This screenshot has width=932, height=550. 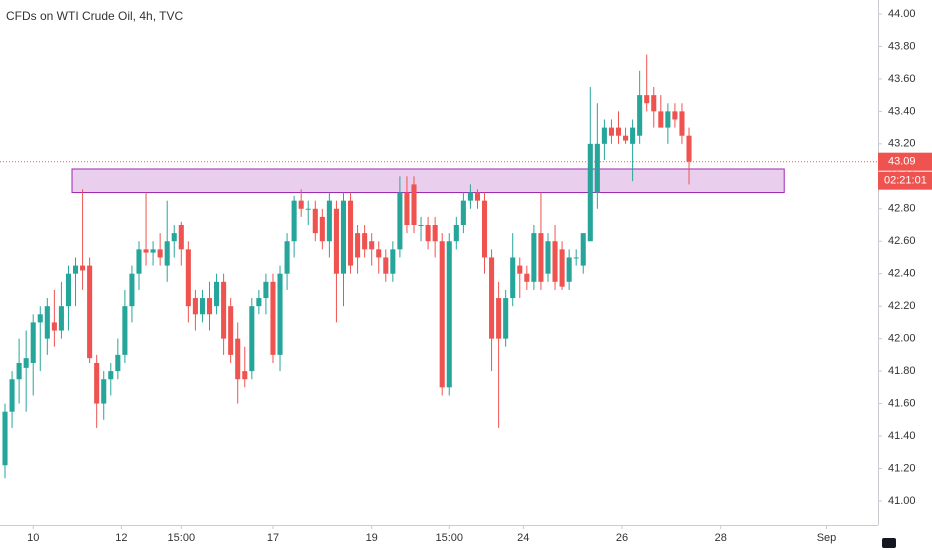 What do you see at coordinates (428, 181) in the screenshot?
I see `zone` at bounding box center [428, 181].